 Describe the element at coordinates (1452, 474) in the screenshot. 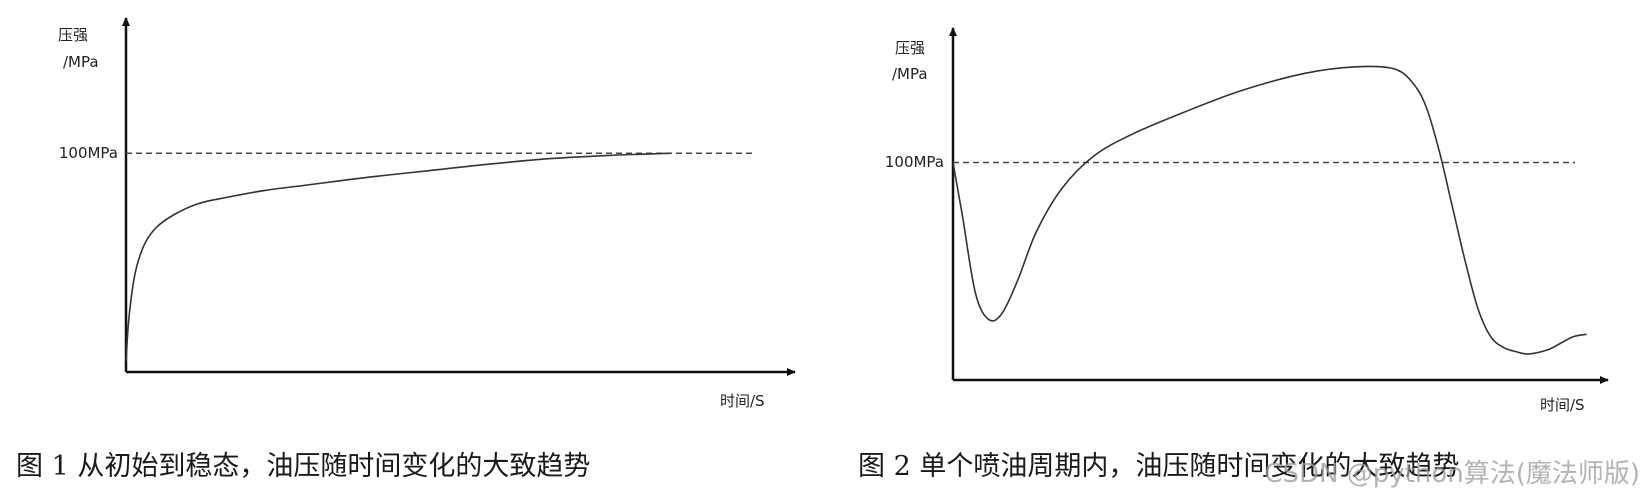

I see `watermark: CSDN @python算法(魔法师版)` at that location.